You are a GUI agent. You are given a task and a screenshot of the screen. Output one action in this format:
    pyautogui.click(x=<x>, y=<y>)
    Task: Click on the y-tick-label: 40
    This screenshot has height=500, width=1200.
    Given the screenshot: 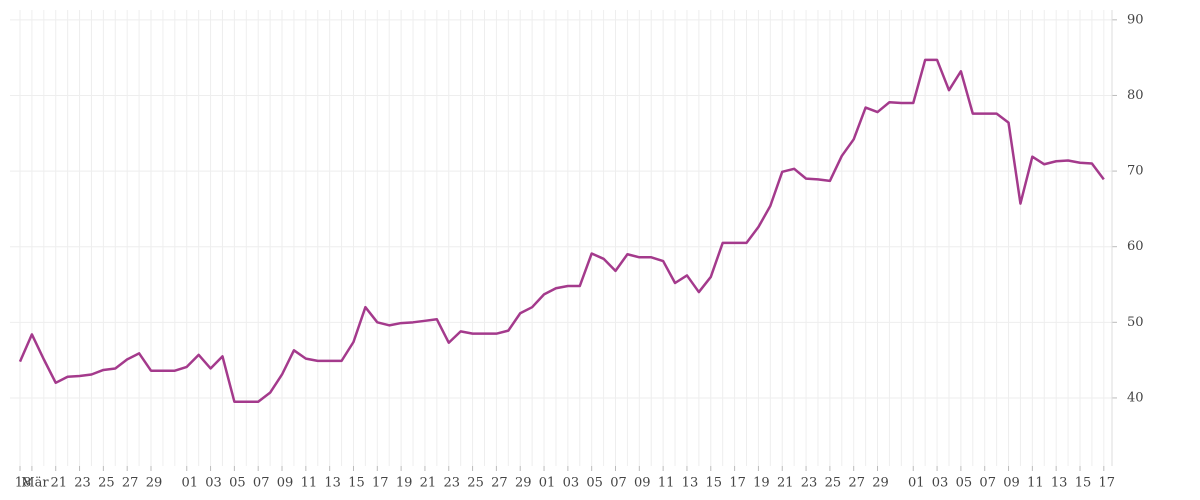 What is the action you would take?
    pyautogui.click(x=1135, y=397)
    